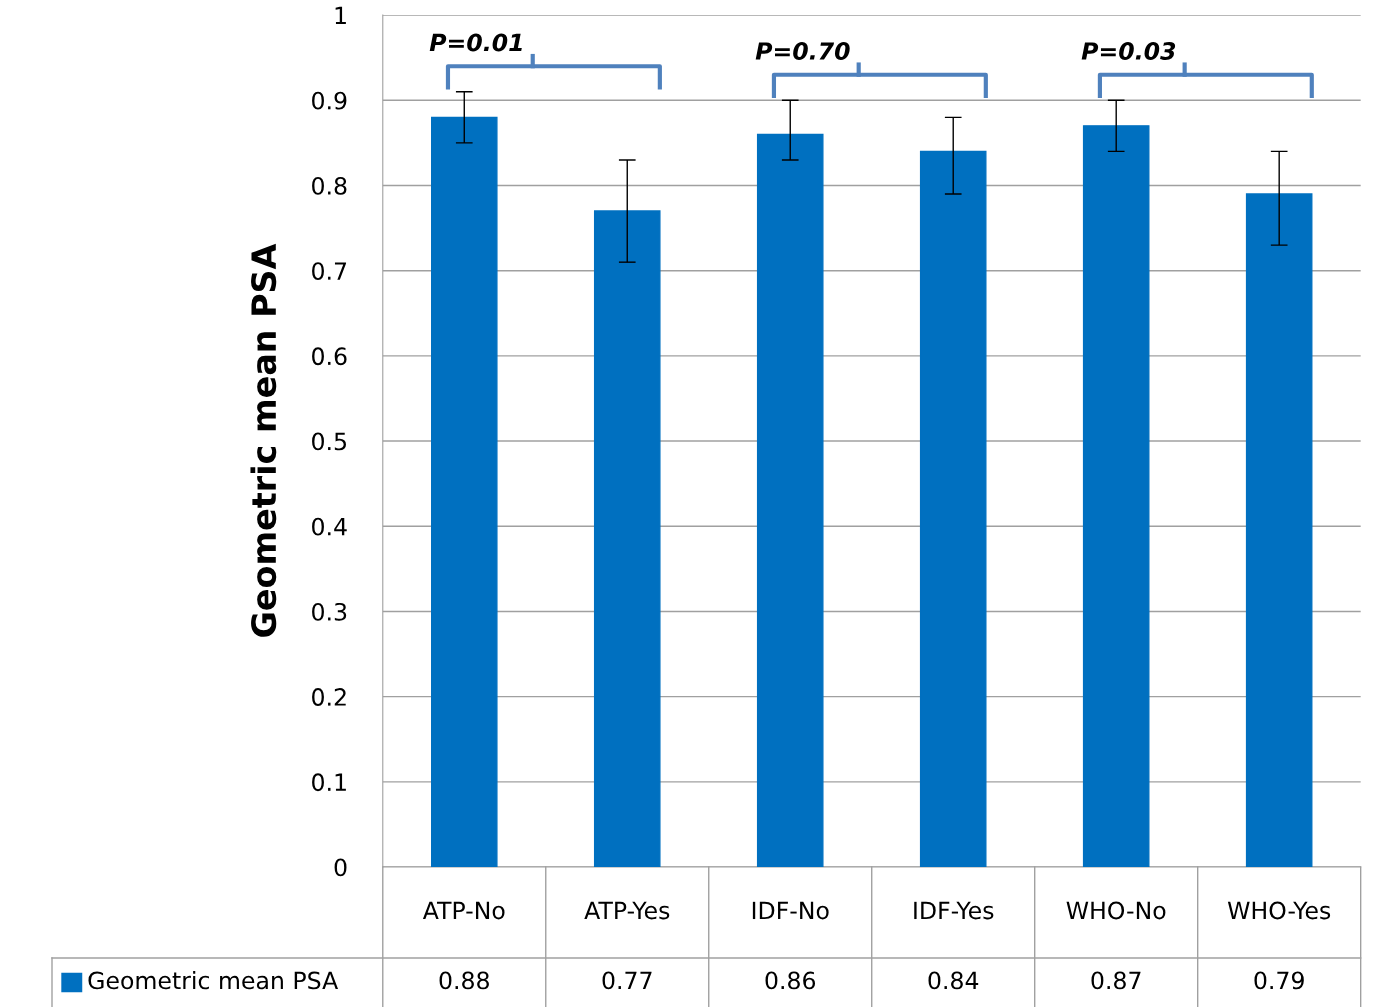 This screenshot has height=1007, width=1397. I want to click on data-label: 0.79, so click(1279, 980).